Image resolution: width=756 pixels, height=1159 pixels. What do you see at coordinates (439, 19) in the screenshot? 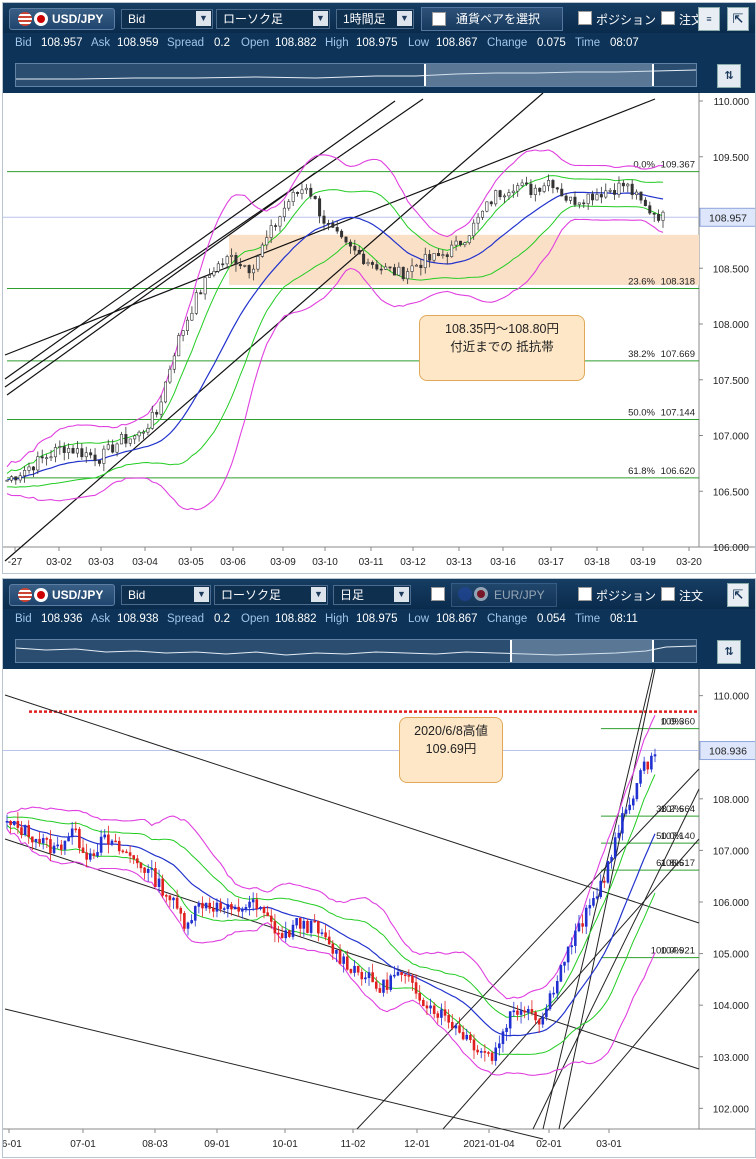
I see `select-pair-checkbox` at bounding box center [439, 19].